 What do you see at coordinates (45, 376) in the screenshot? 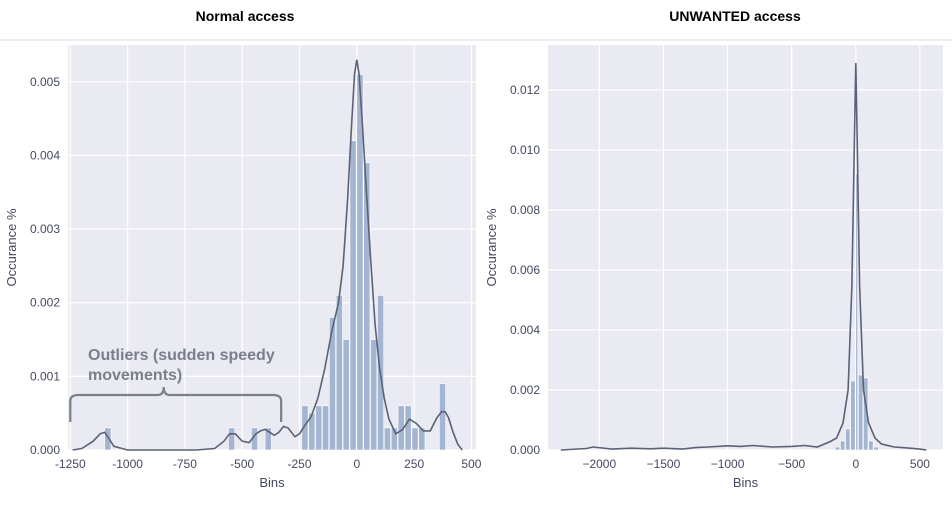
I see `y-tick-label: 0.001` at bounding box center [45, 376].